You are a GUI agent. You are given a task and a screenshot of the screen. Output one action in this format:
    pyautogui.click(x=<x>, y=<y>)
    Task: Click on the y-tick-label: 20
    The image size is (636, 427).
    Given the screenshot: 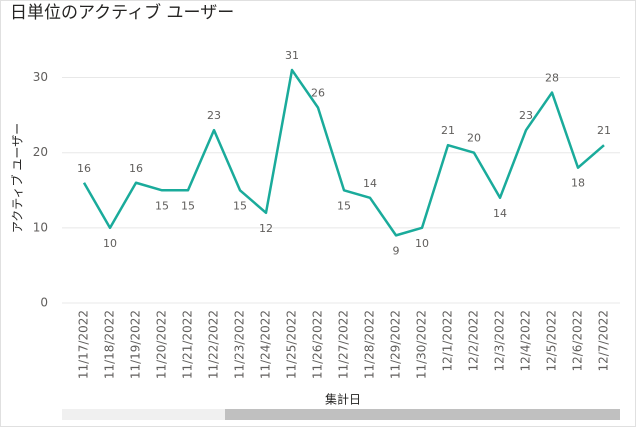 What is the action you would take?
    pyautogui.click(x=40, y=152)
    